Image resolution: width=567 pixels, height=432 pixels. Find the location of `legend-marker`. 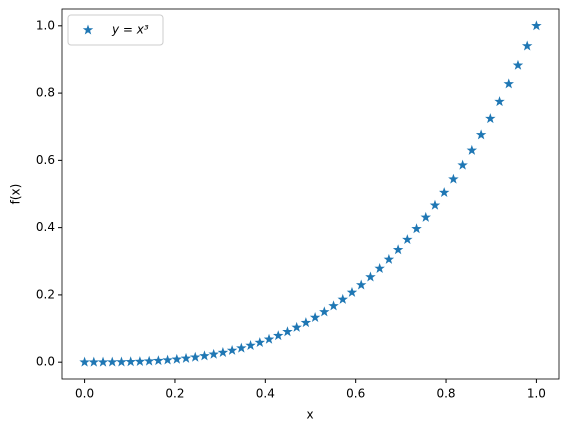

legend-marker is located at coordinates (88, 29).